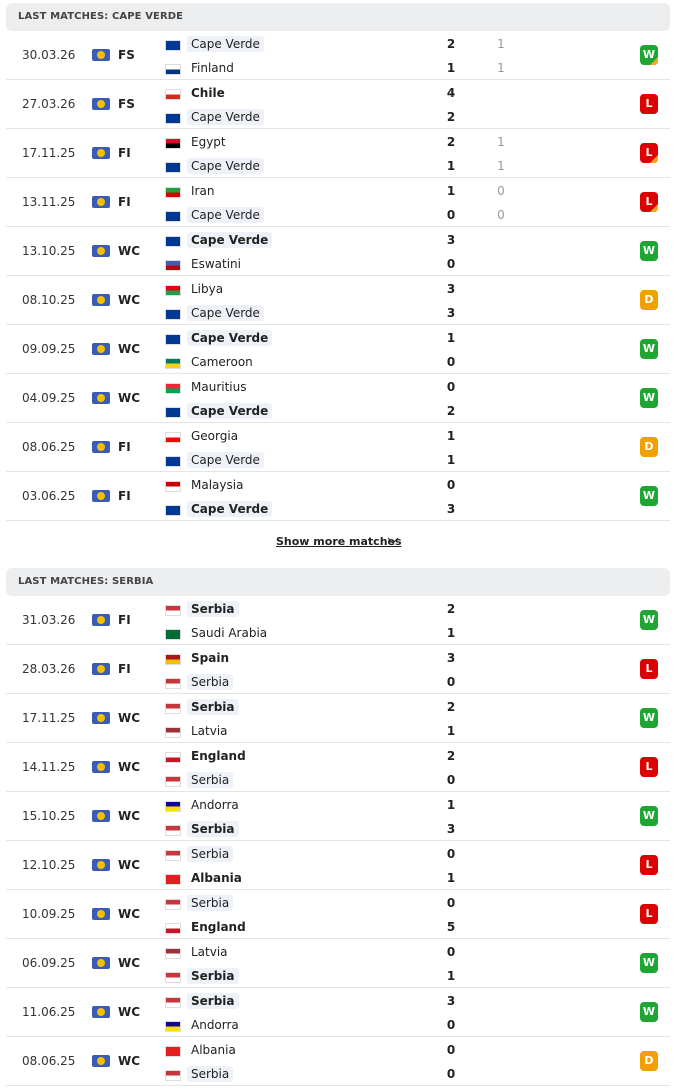  Describe the element at coordinates (338, 718) in the screenshot. I see `match-row: 17.11.25 WC Serbia 2 Latvia 1 W` at that location.